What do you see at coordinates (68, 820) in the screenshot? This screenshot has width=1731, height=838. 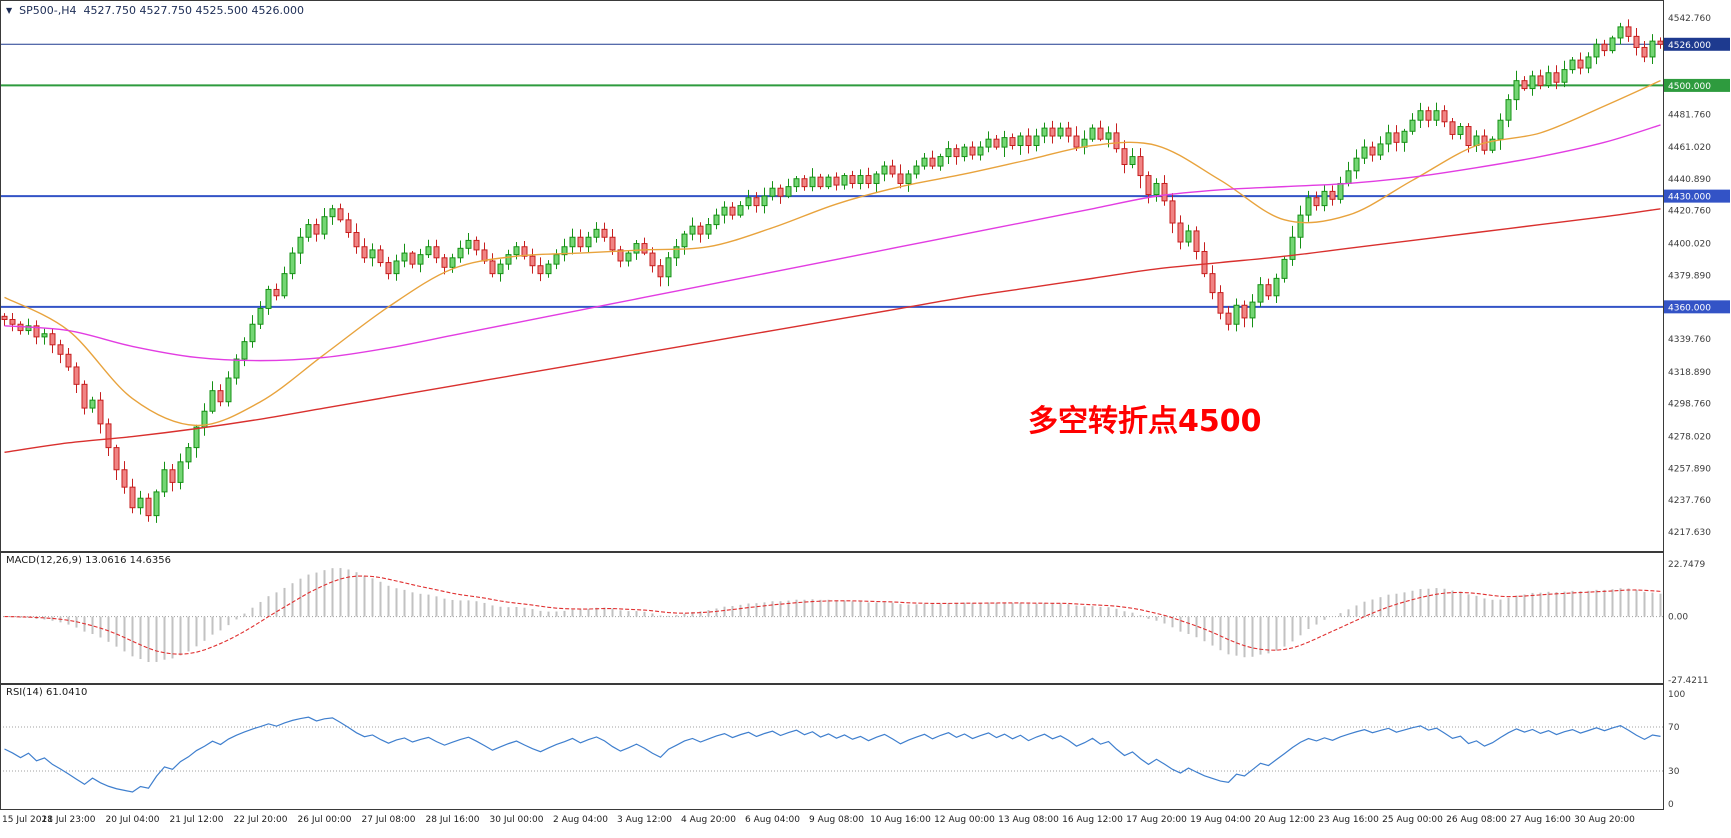 I see `time-axis-label: 18 Jul 23:00` at bounding box center [68, 820].